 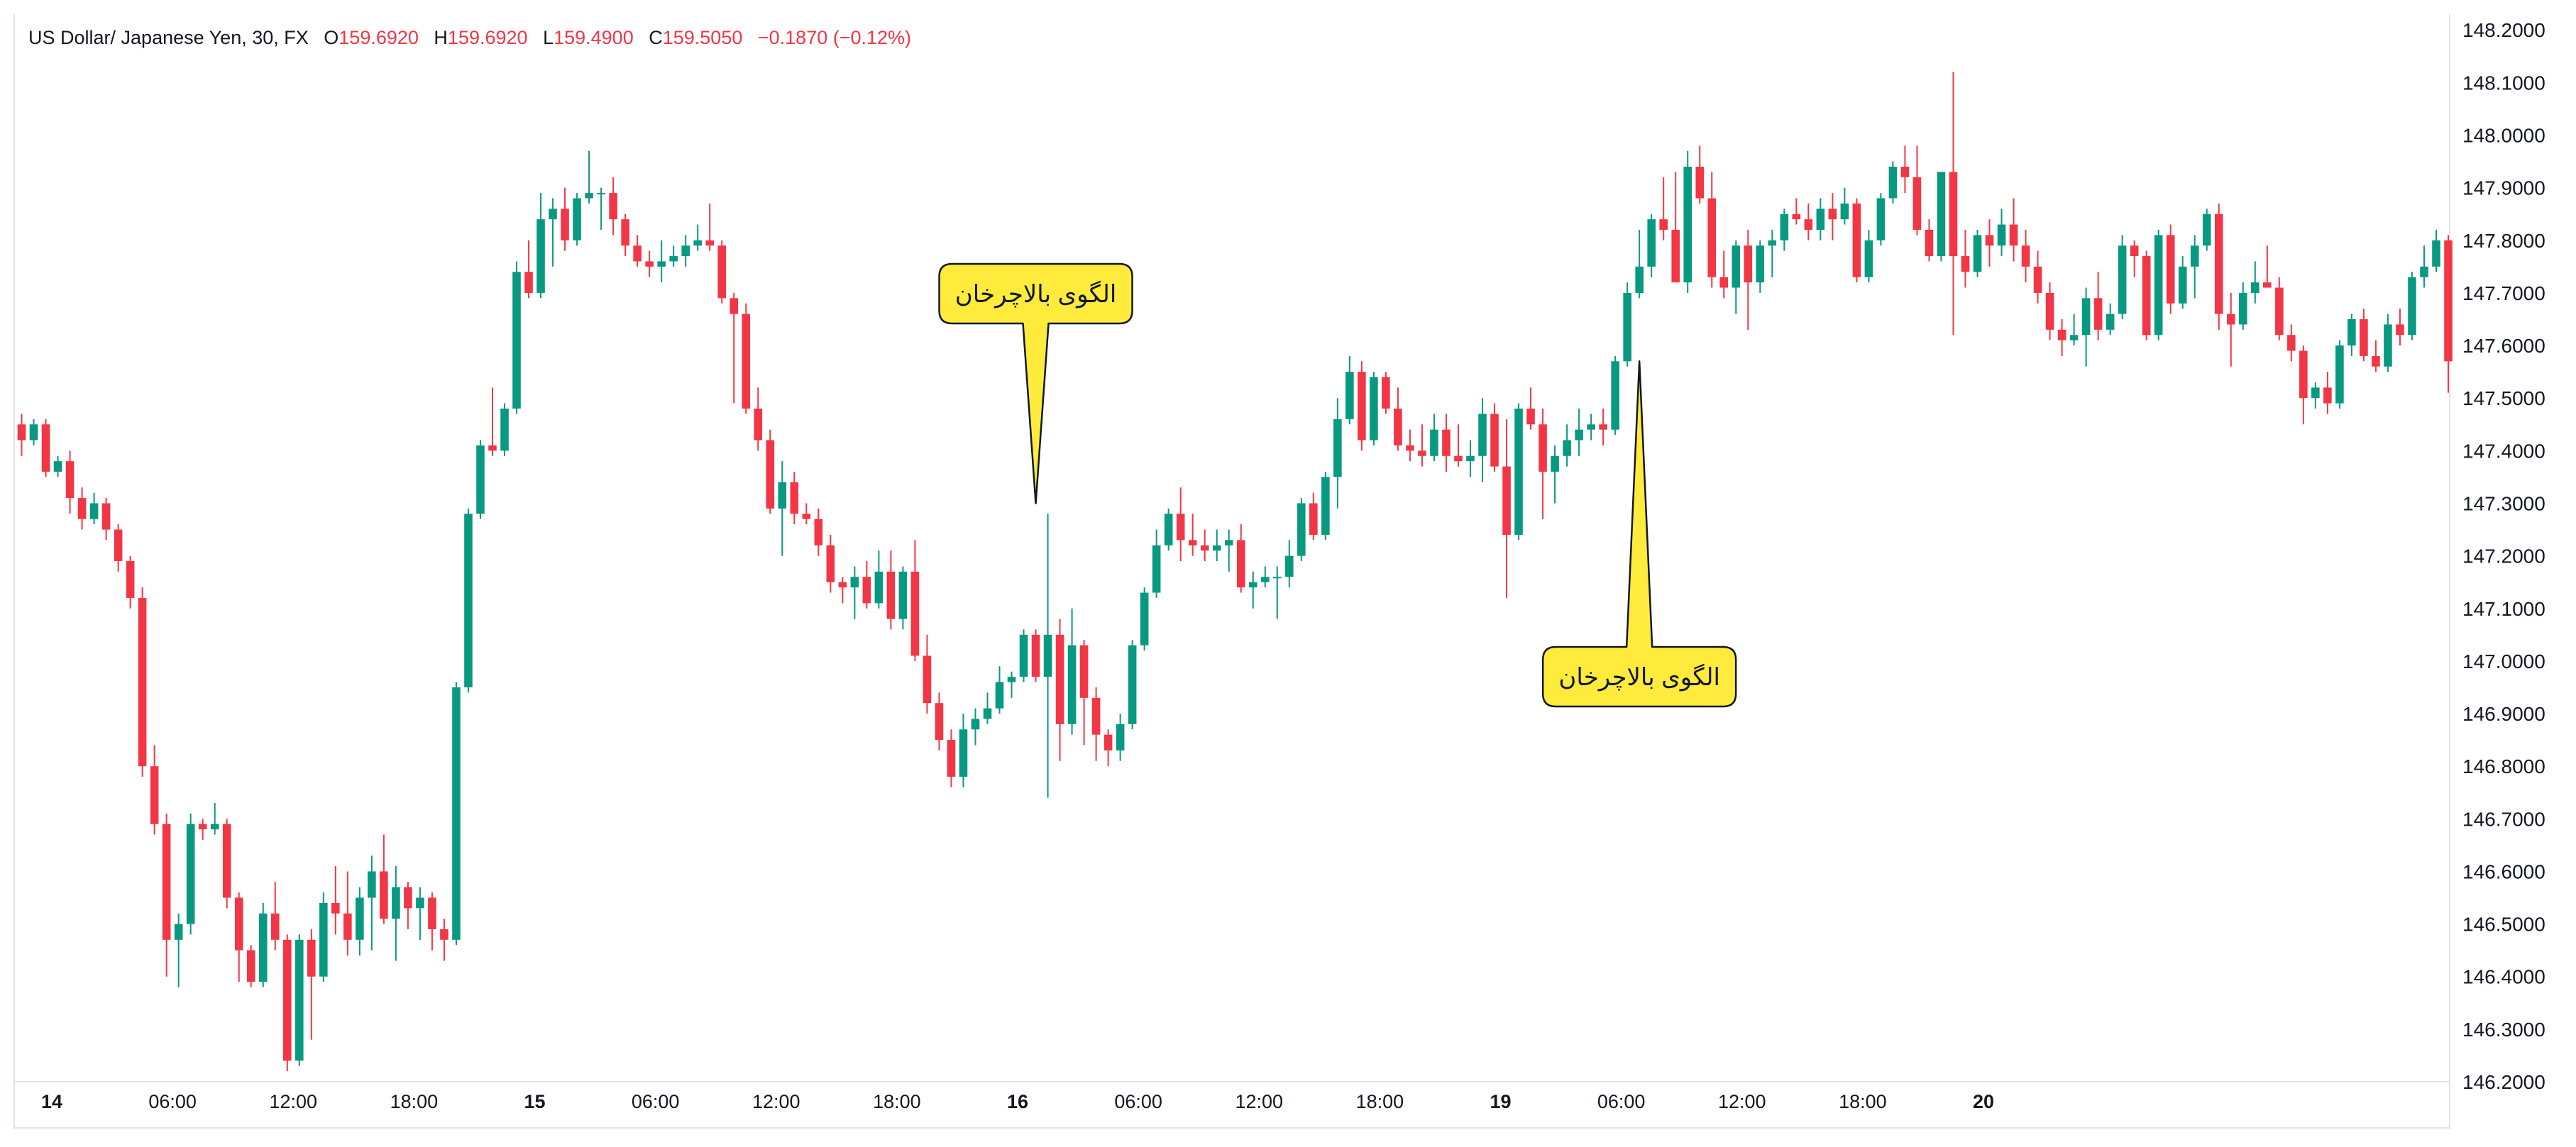 I want to click on legend-open-value: 159.6920, so click(x=378, y=38).